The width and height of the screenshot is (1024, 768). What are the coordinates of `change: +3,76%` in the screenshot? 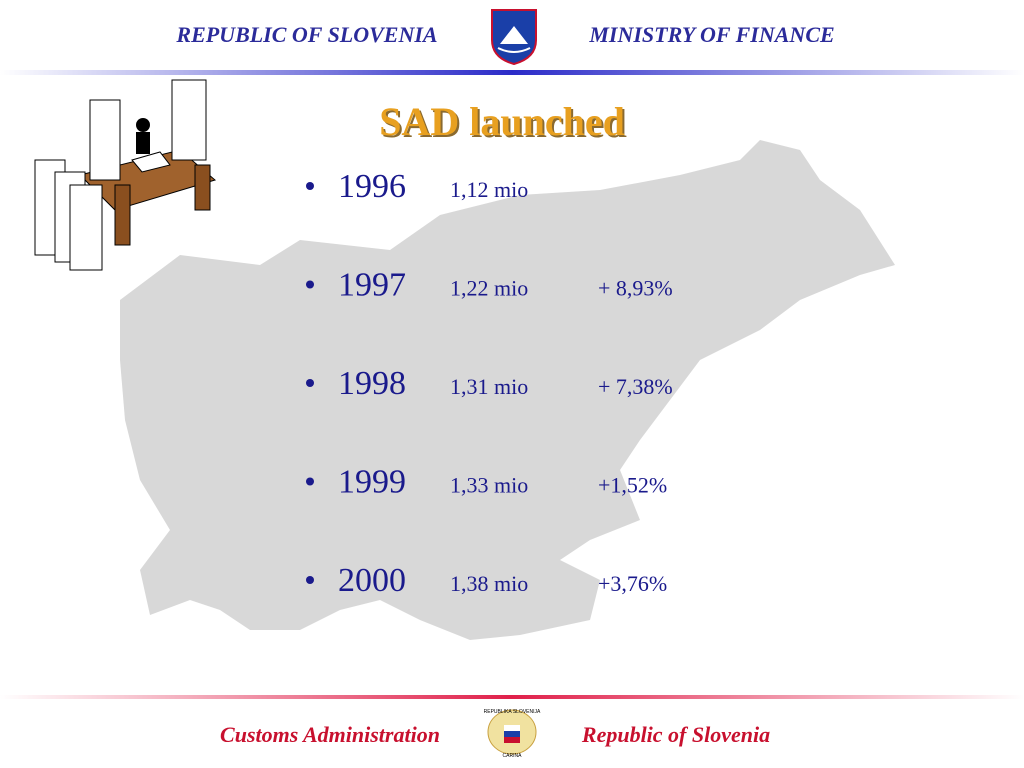 It's located at (632, 583).